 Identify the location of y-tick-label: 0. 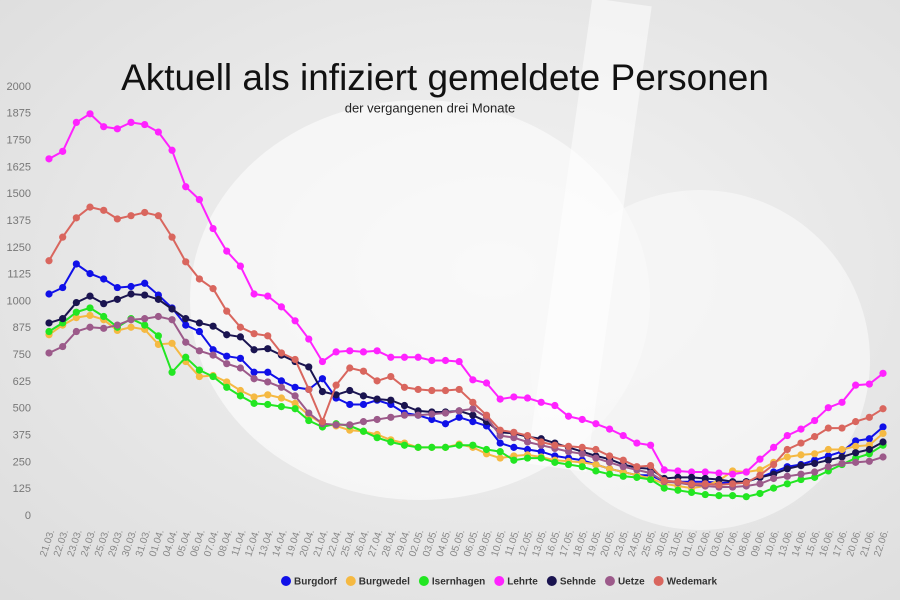
(28, 516).